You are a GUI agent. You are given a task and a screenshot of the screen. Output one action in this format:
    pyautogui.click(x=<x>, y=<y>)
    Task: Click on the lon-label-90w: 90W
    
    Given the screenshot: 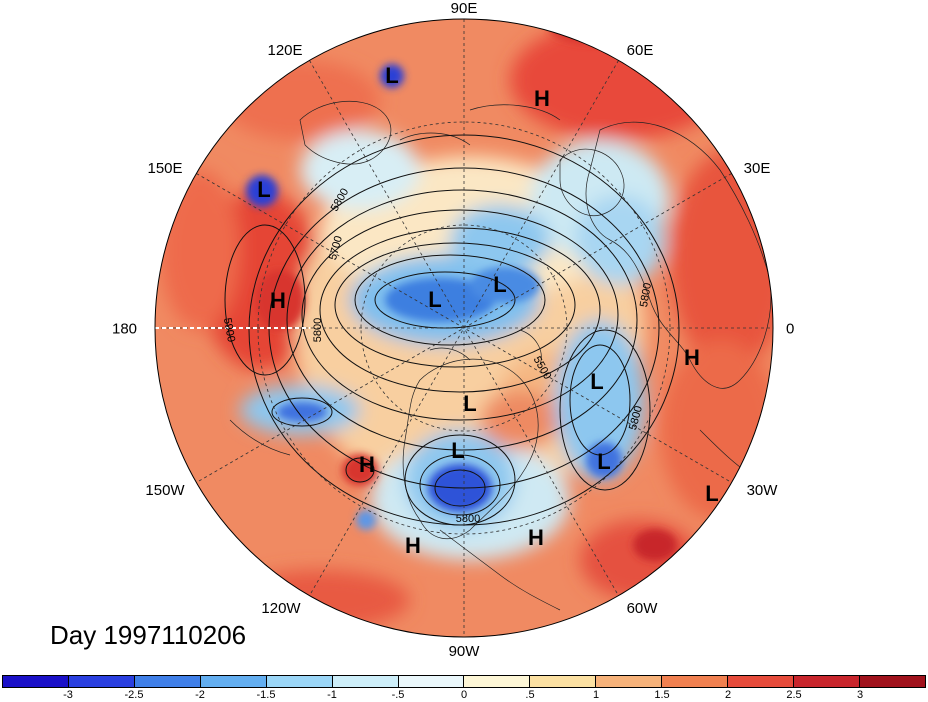 What is the action you would take?
    pyautogui.click(x=464, y=651)
    